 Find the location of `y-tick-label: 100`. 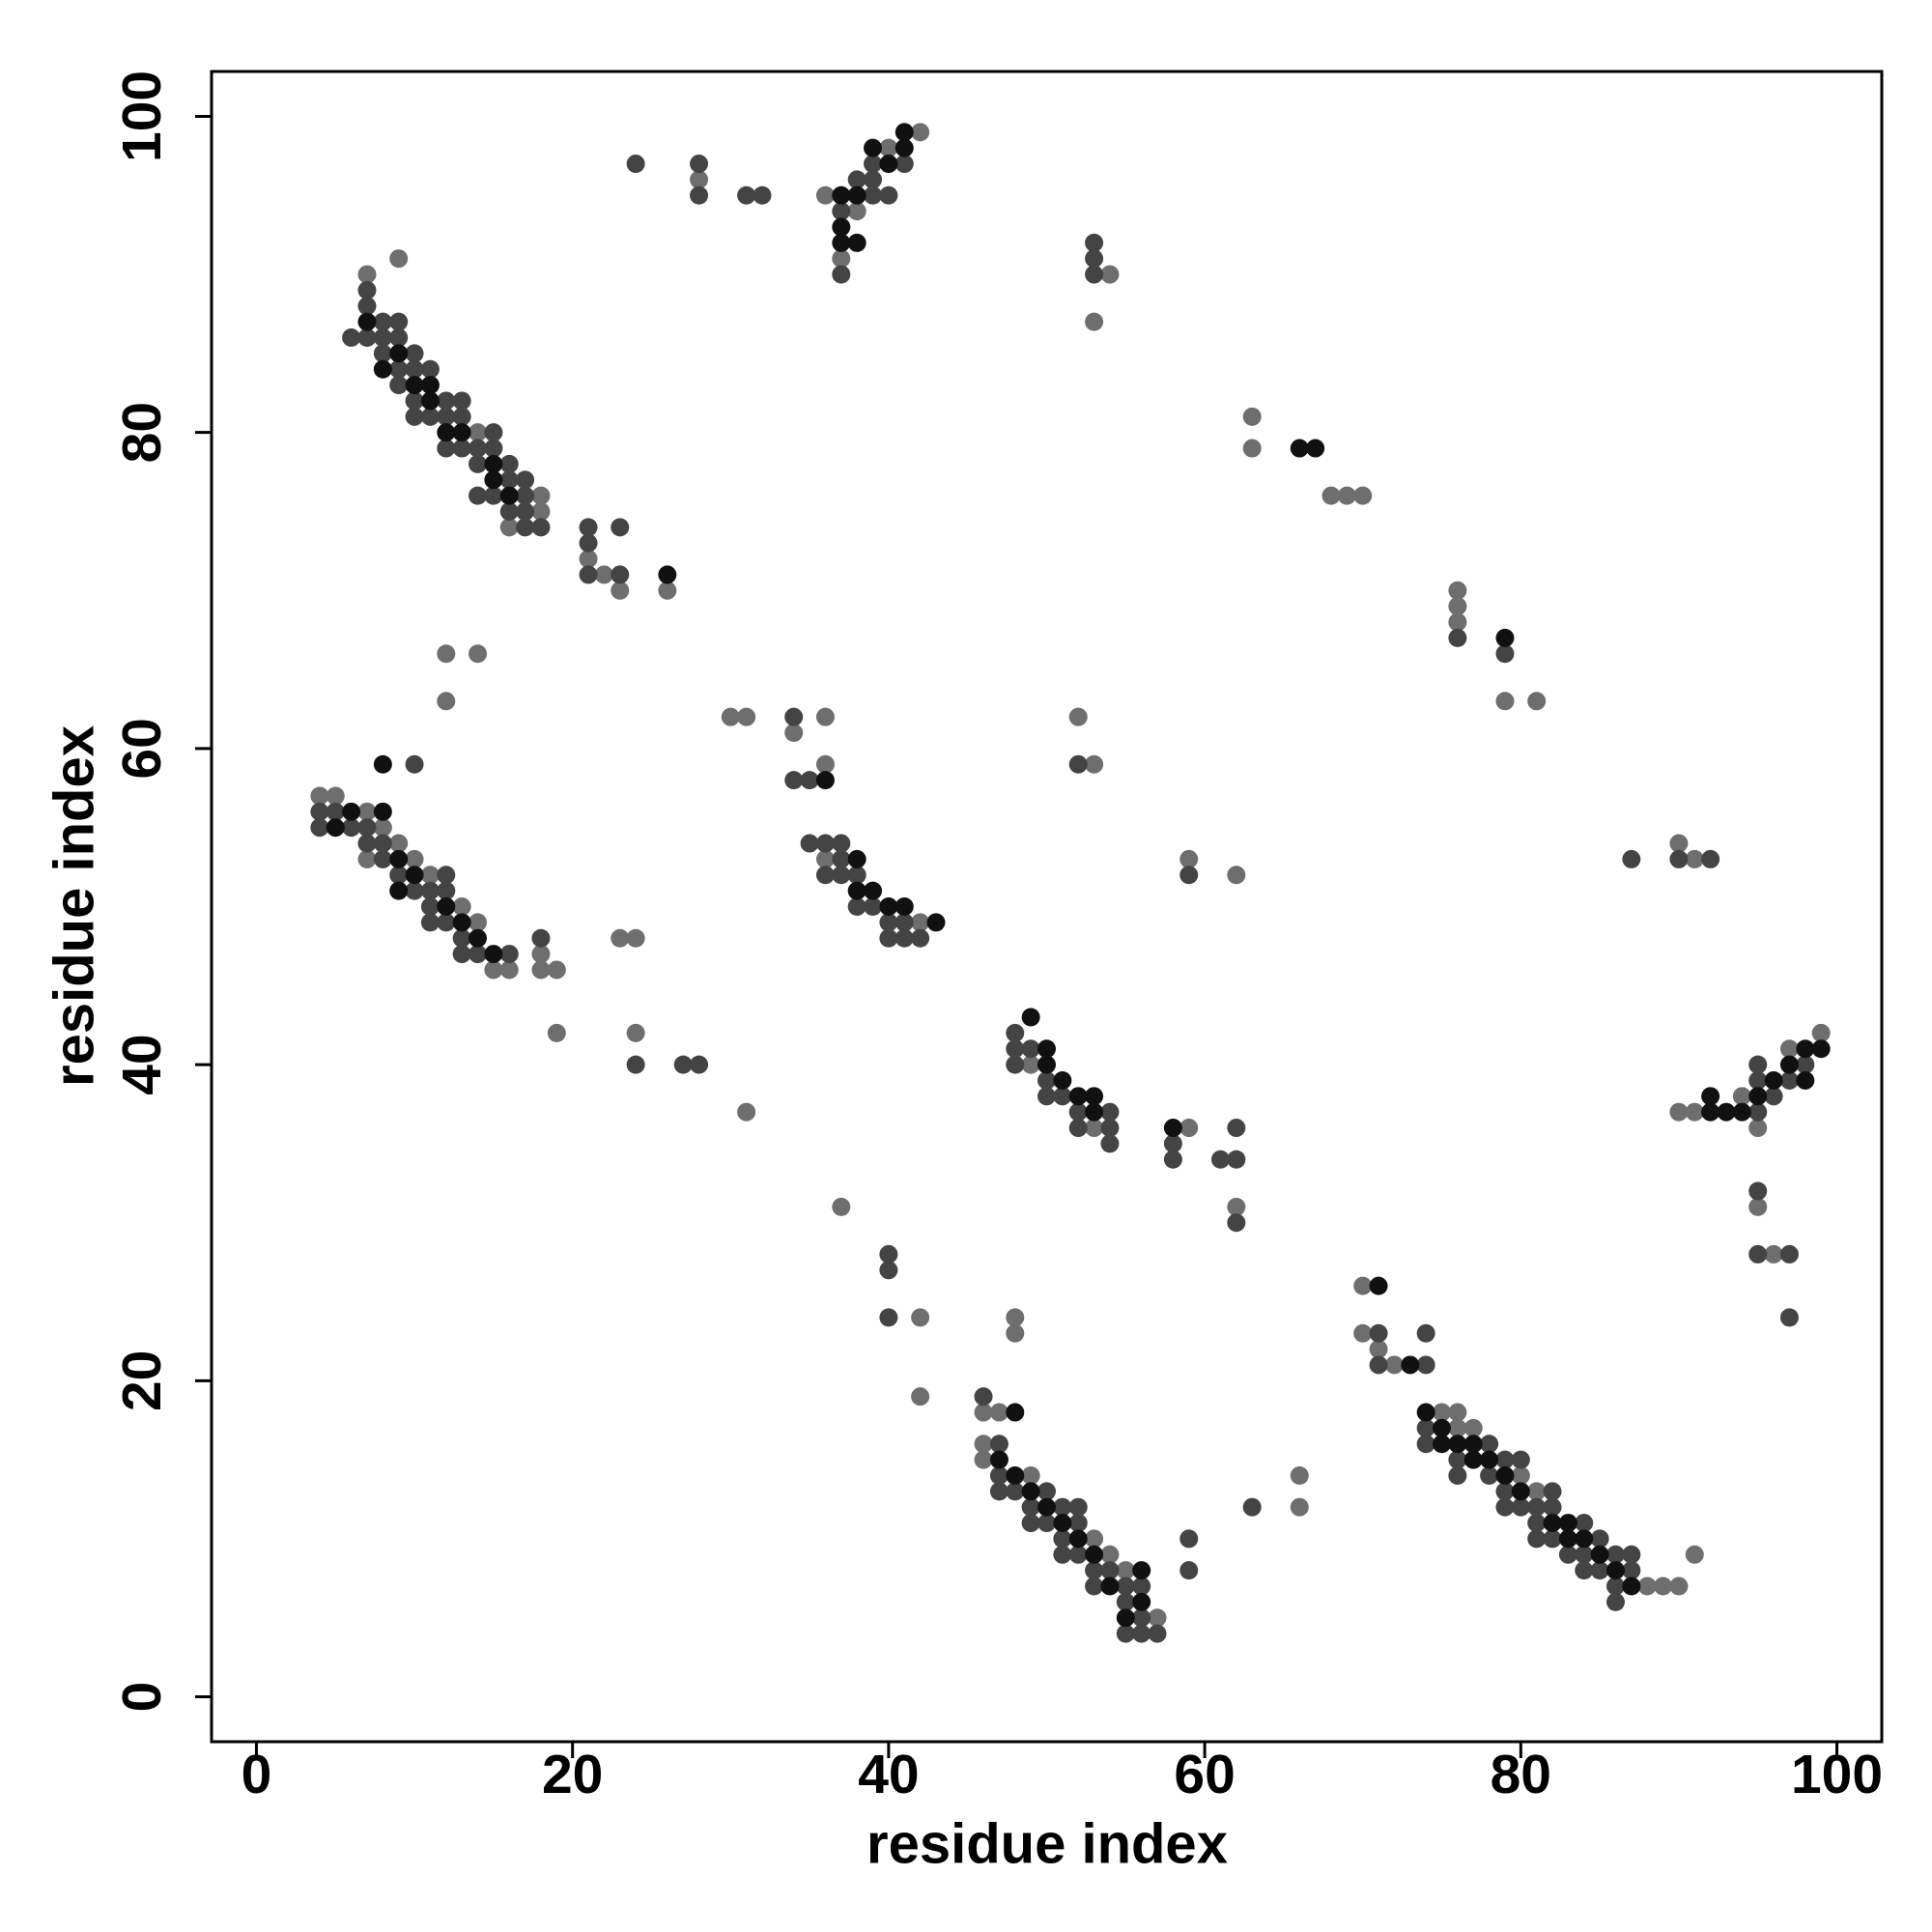

y-tick-label: 100 is located at coordinates (142, 116).